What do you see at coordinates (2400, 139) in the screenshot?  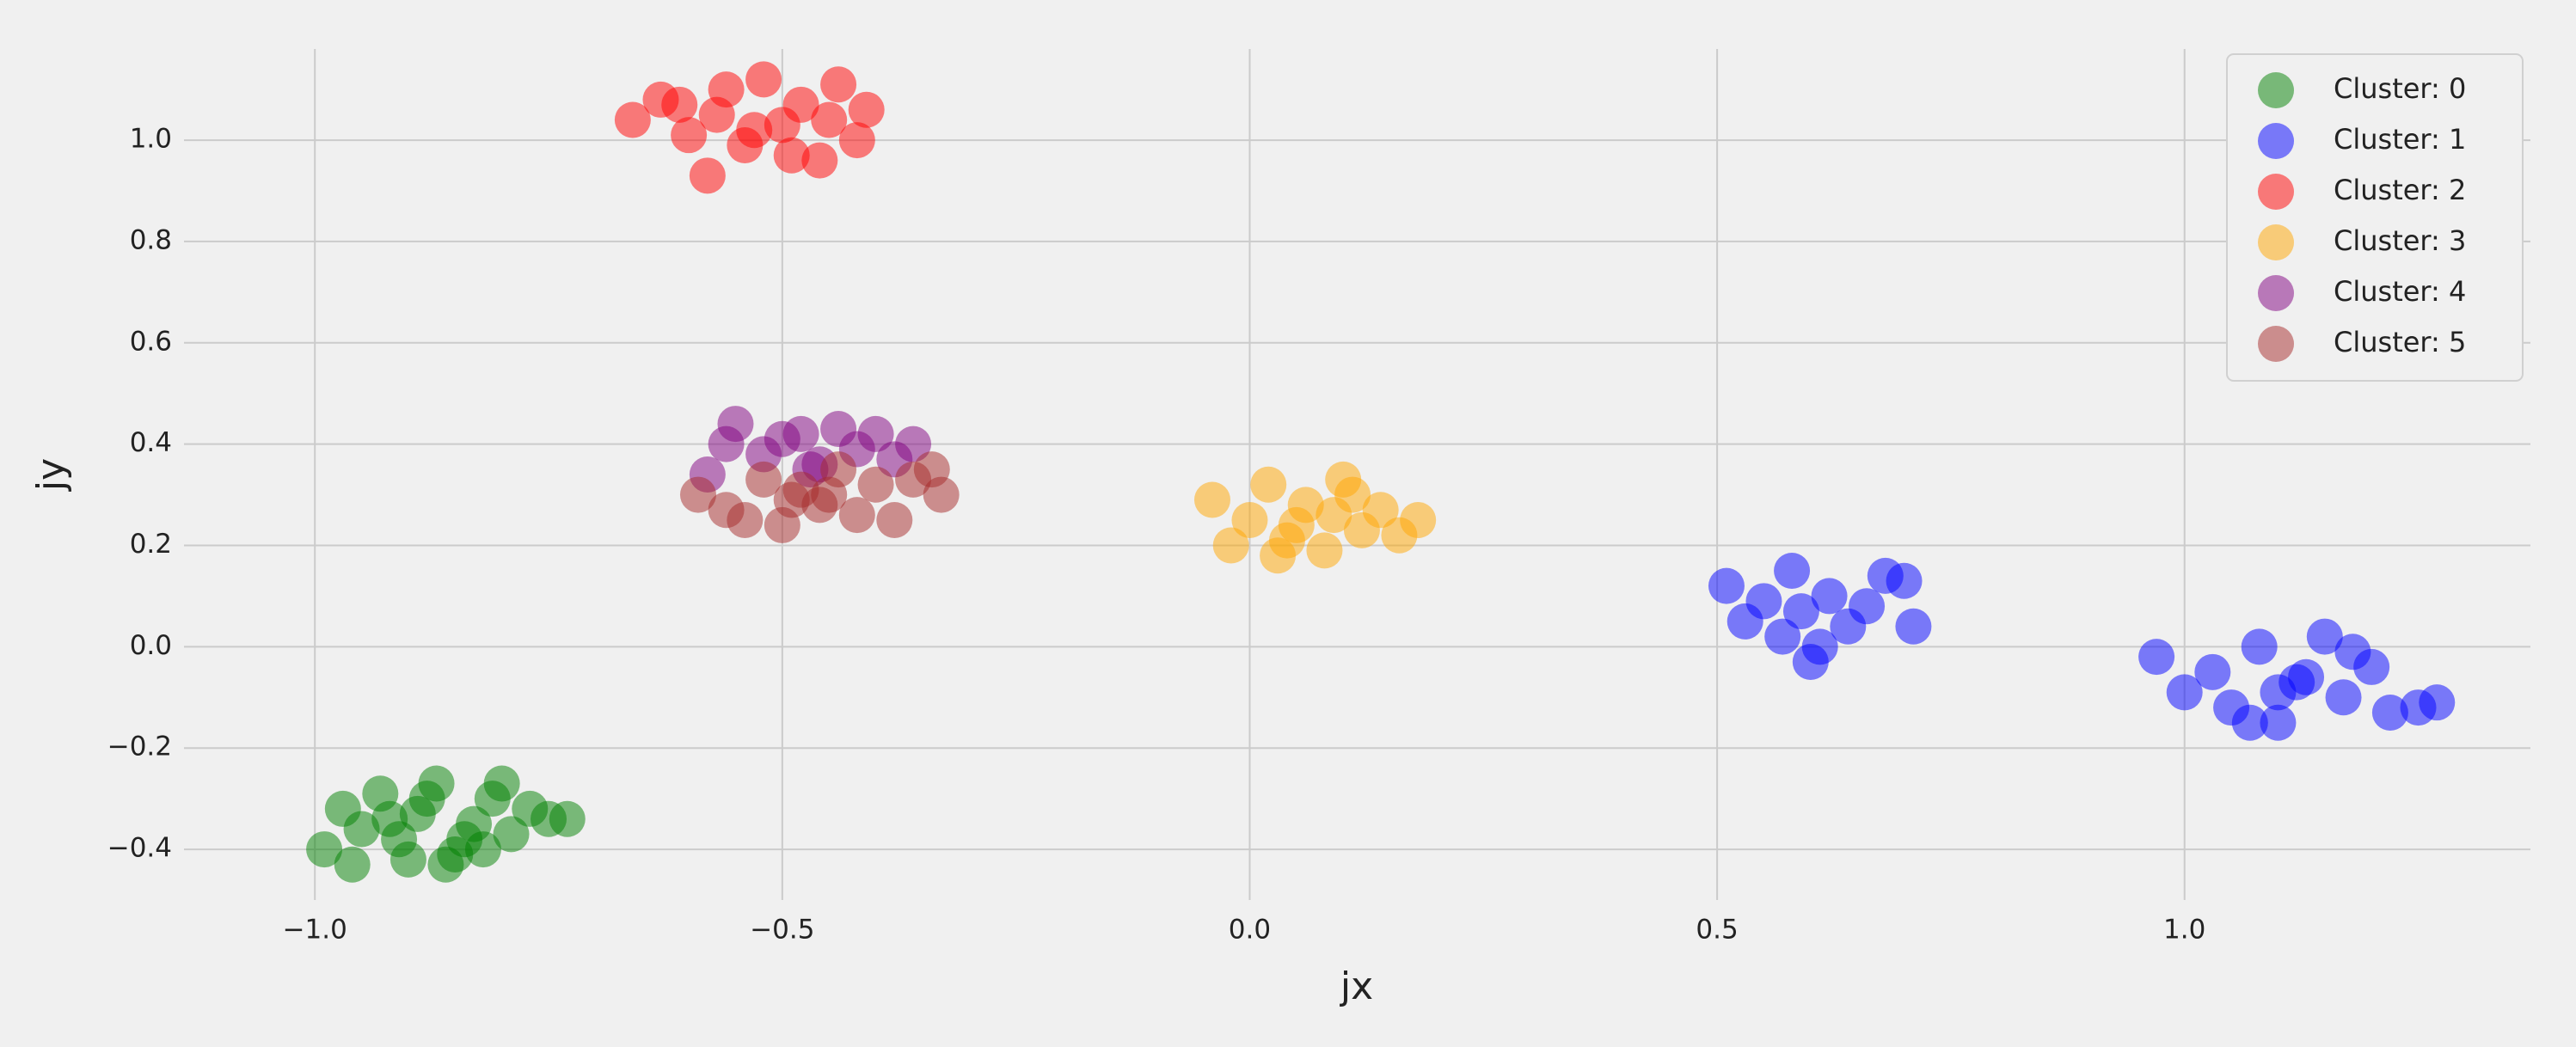 I see `legend-label: Cluster: 1` at bounding box center [2400, 139].